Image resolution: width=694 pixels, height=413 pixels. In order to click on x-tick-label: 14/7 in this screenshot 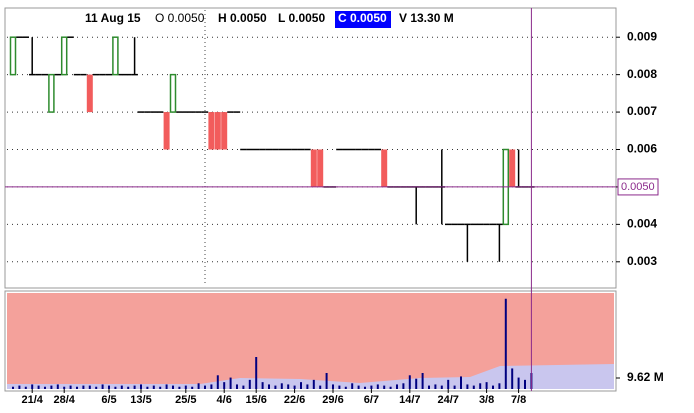, I will do `click(409, 400)`.